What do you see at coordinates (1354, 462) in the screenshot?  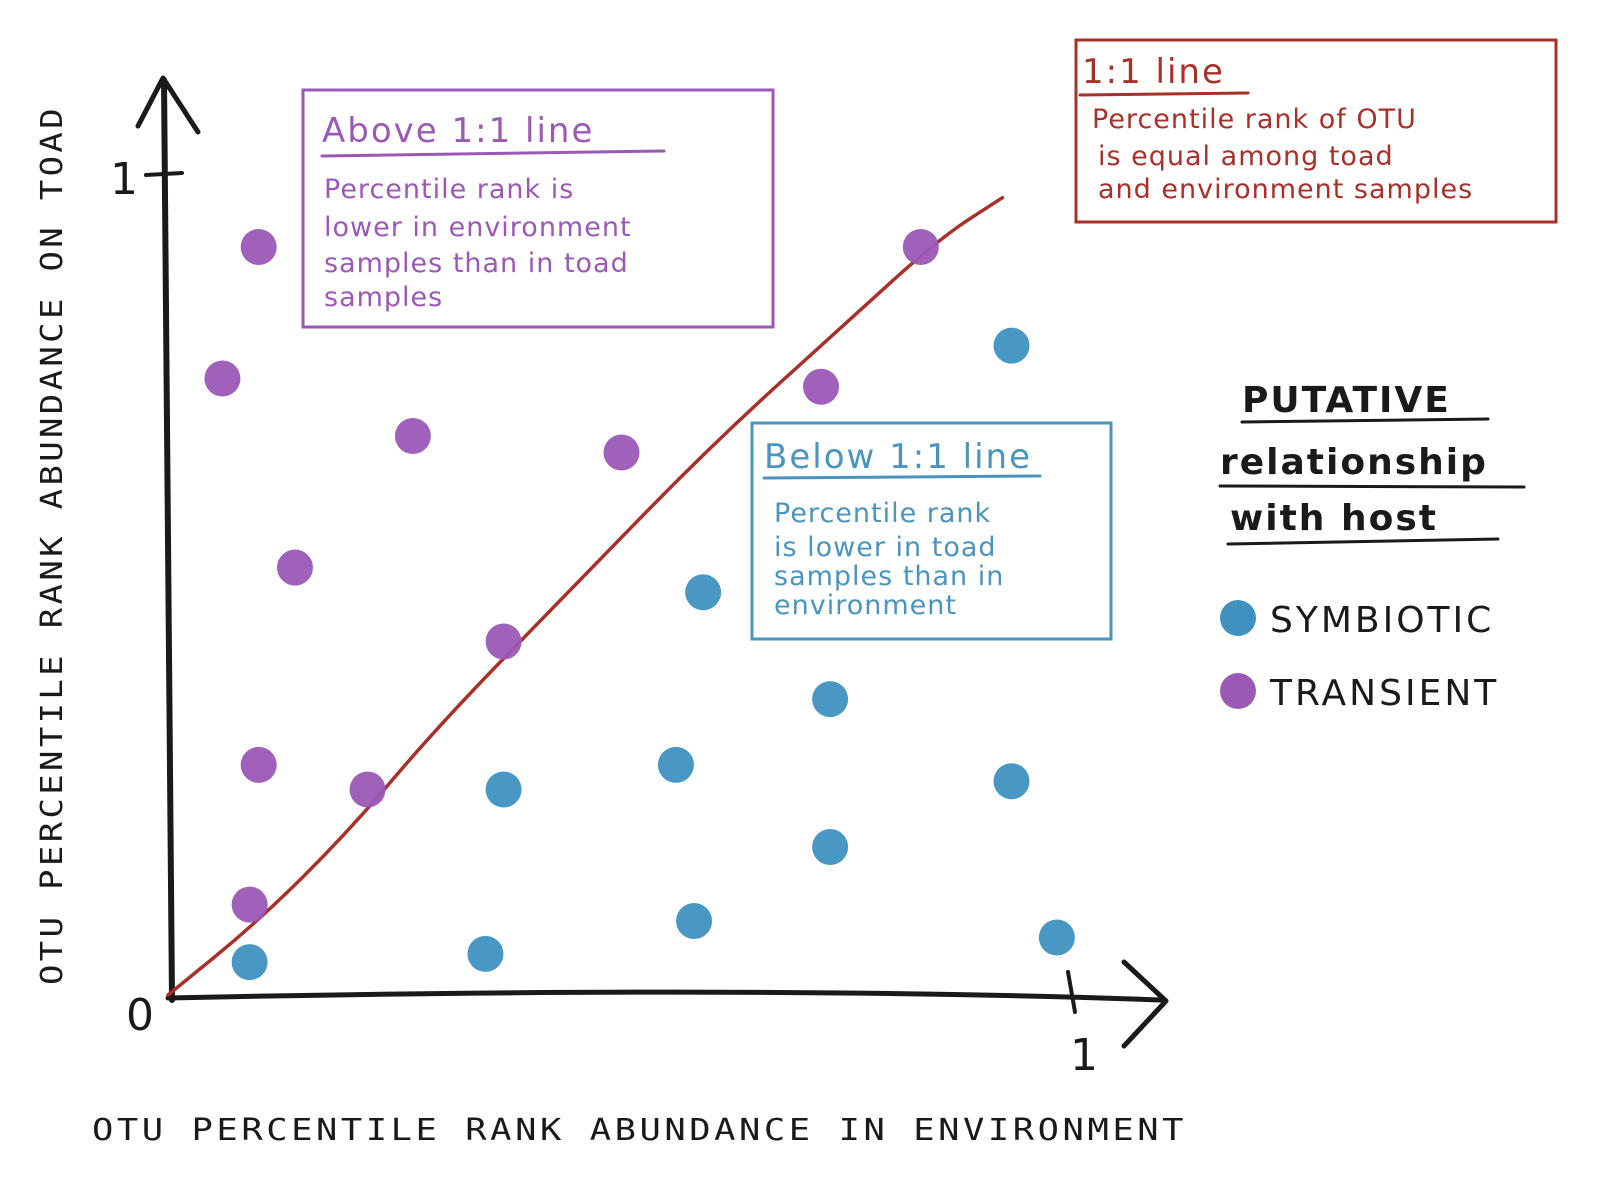 I see `legend-title-line-2: relationship` at bounding box center [1354, 462].